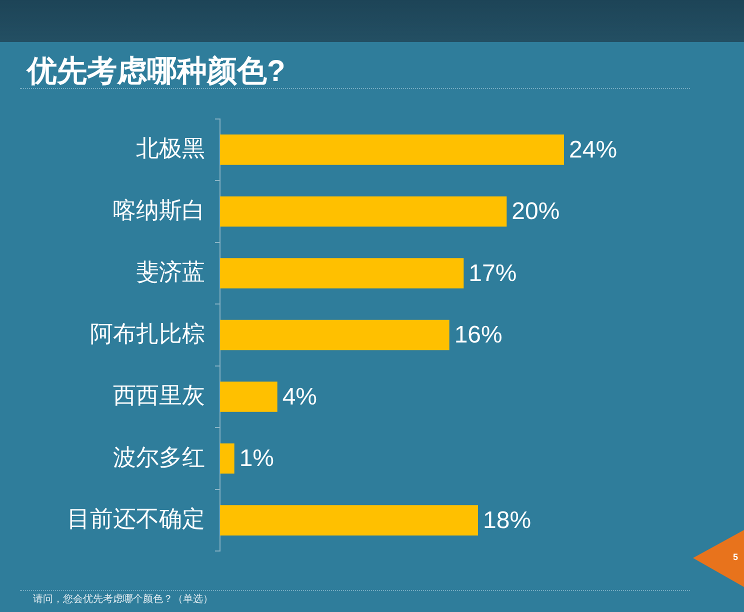 The width and height of the screenshot is (744, 612). I want to click on data-label: 18%, so click(507, 520).